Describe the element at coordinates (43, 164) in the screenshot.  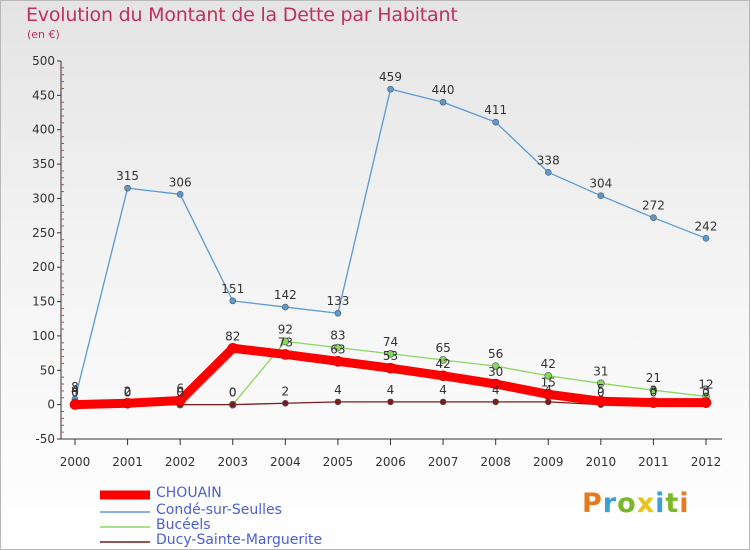
I see `y-tick-label: 350` at that location.